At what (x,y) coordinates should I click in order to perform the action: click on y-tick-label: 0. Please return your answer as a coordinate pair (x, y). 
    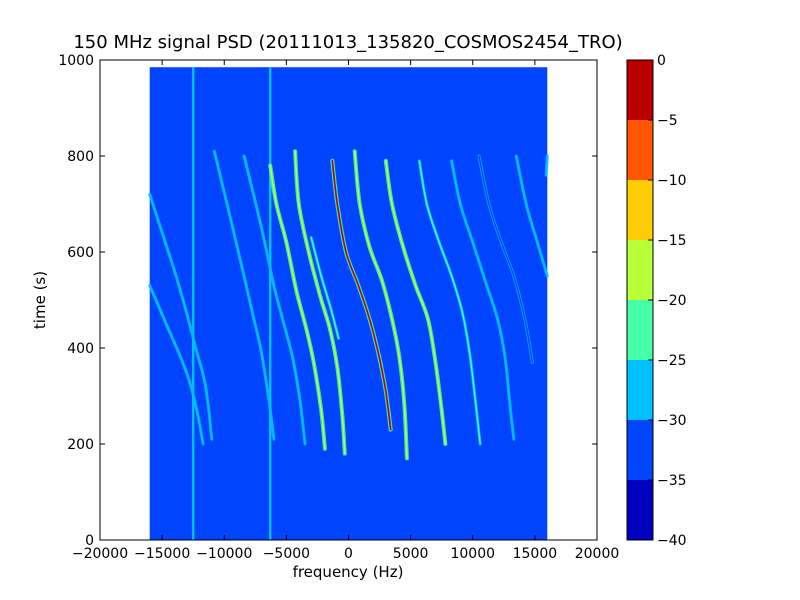
    Looking at the image, I should click on (89, 541).